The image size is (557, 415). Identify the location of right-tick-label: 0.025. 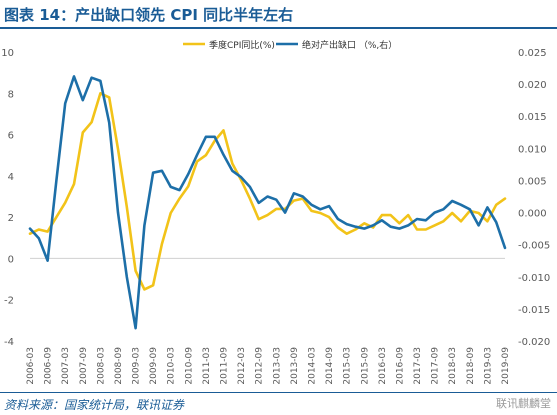
(532, 53).